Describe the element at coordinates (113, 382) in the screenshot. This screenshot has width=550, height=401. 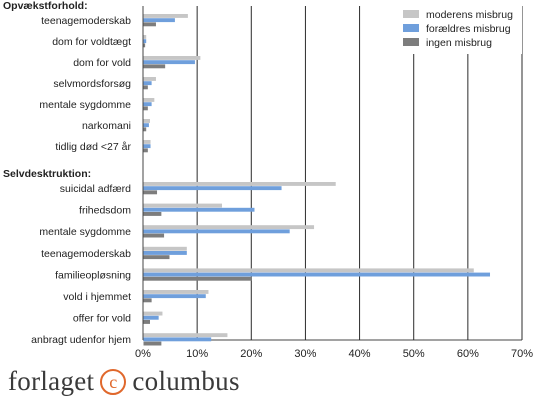
I see `copyright-circle-icon: c` at that location.